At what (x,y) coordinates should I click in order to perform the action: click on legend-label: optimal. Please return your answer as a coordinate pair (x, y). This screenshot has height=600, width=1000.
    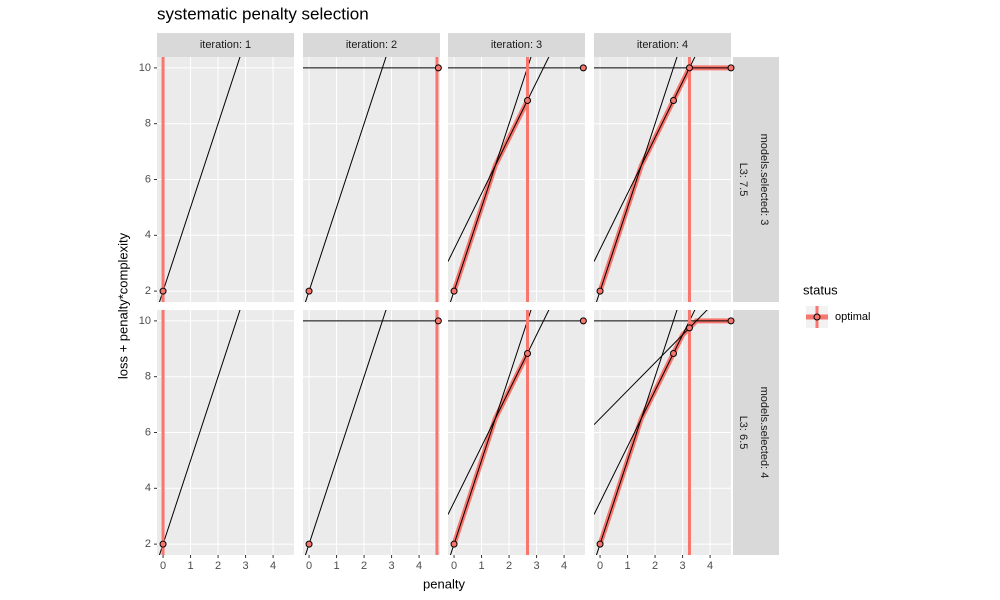
    Looking at the image, I should click on (852, 317).